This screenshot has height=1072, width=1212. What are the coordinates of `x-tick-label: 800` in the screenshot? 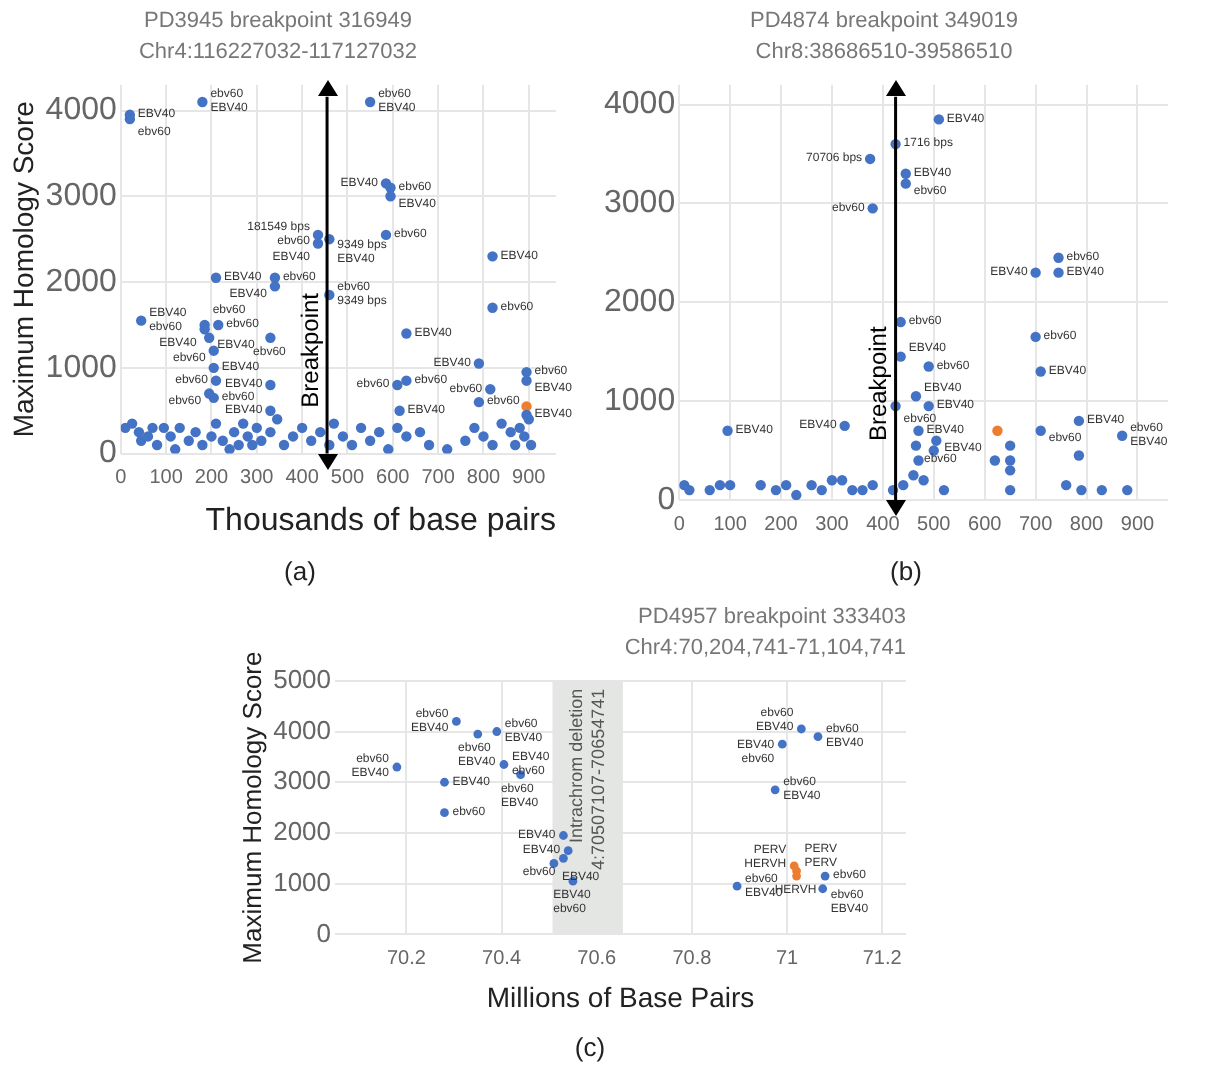 It's located at (484, 478).